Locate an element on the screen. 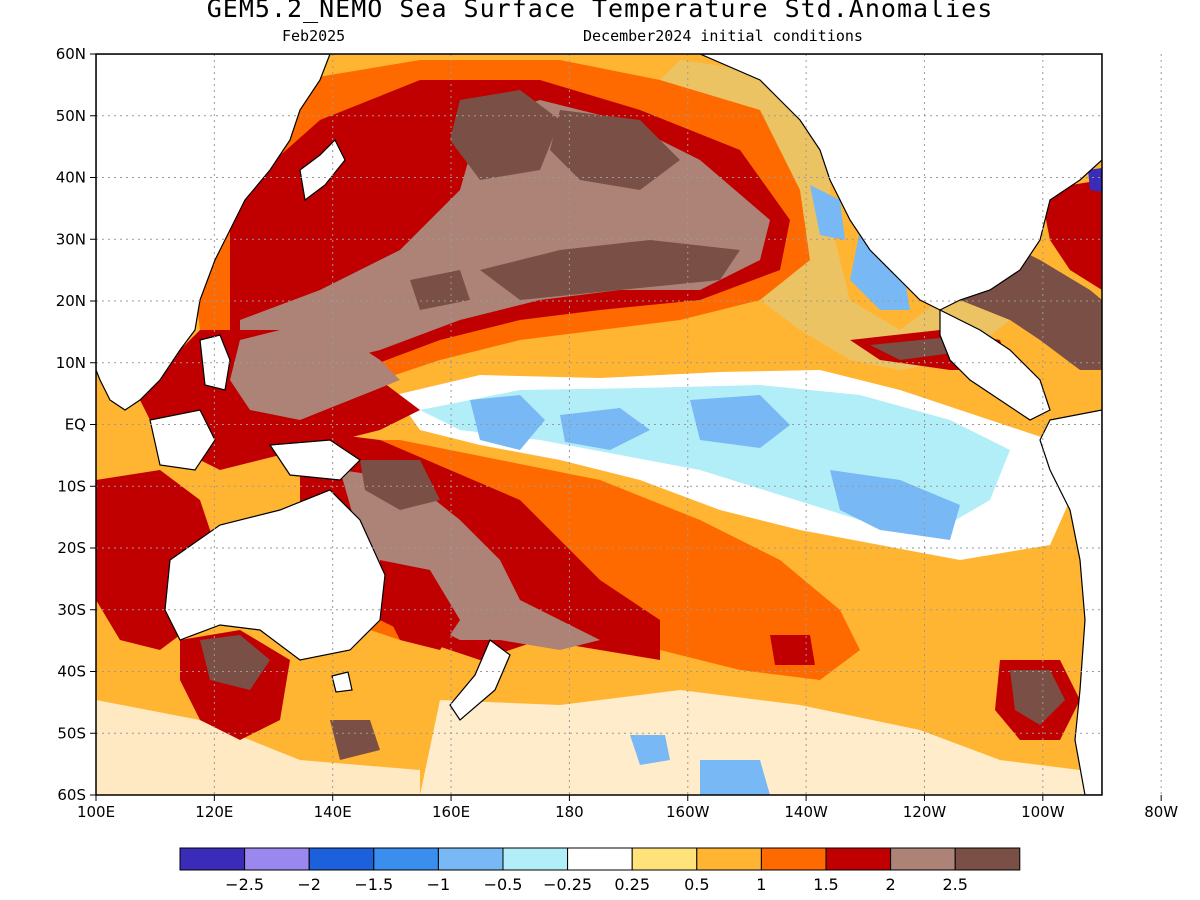 The width and height of the screenshot is (1200, 900). colorbar-label: 0.25 is located at coordinates (632, 884).